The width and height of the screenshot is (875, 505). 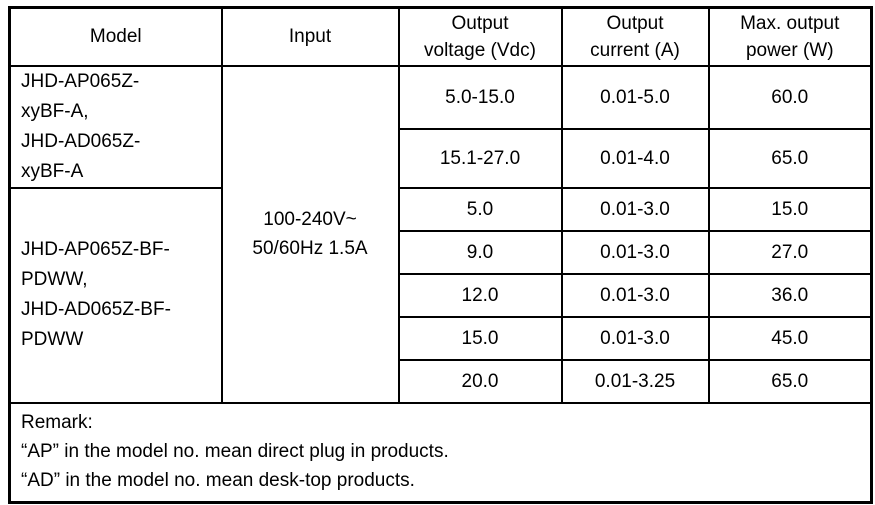 What do you see at coordinates (480, 36) in the screenshot?
I see `header-output-voltage: Output voltage (Vdc)` at bounding box center [480, 36].